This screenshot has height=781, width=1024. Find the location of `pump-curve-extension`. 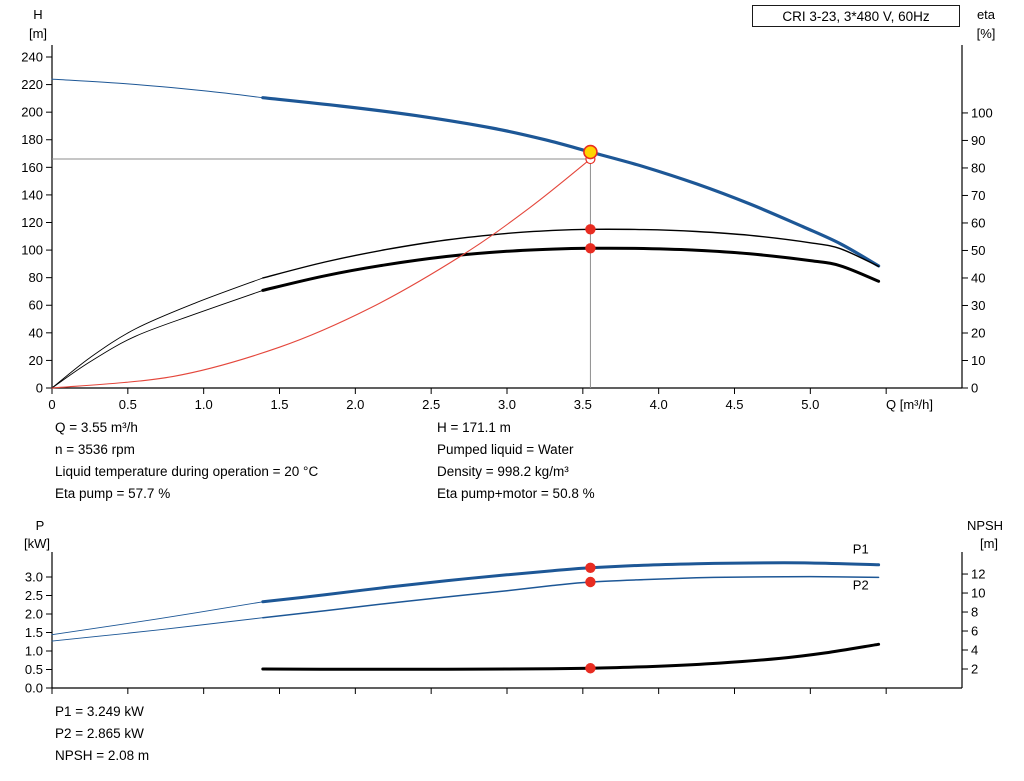

pump-curve-extension is located at coordinates (157, 88).